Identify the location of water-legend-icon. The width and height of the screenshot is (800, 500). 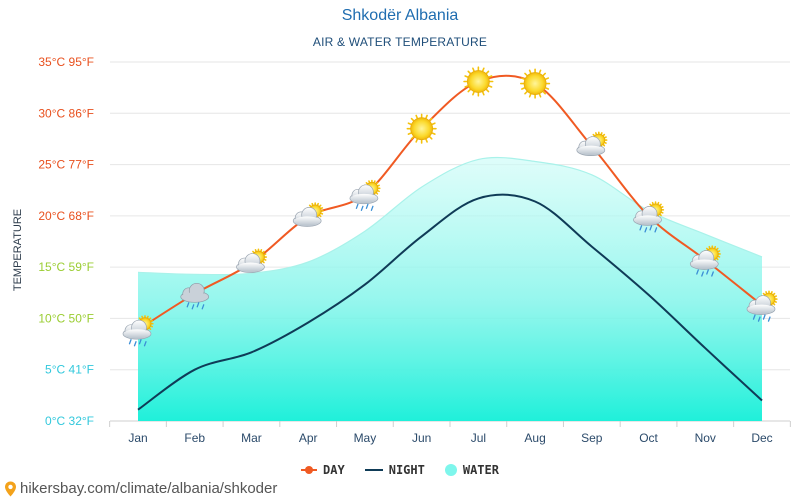
(450, 470).